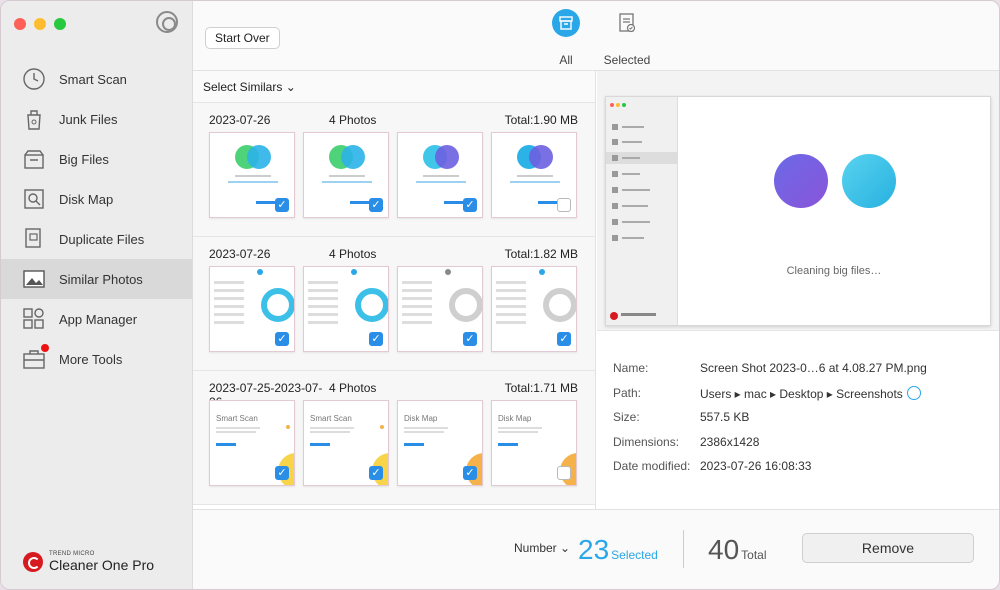  I want to click on sidebar-item-label: Duplicate Files, so click(102, 239).